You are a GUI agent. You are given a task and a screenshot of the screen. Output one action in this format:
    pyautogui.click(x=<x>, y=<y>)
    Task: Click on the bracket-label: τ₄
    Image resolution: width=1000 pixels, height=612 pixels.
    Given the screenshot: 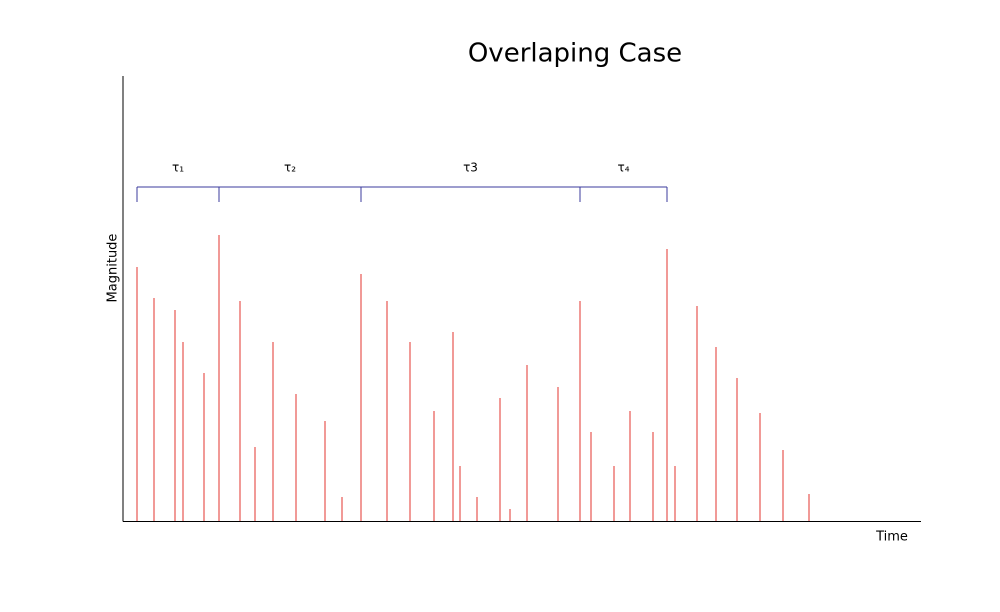 What is the action you would take?
    pyautogui.click(x=623, y=168)
    